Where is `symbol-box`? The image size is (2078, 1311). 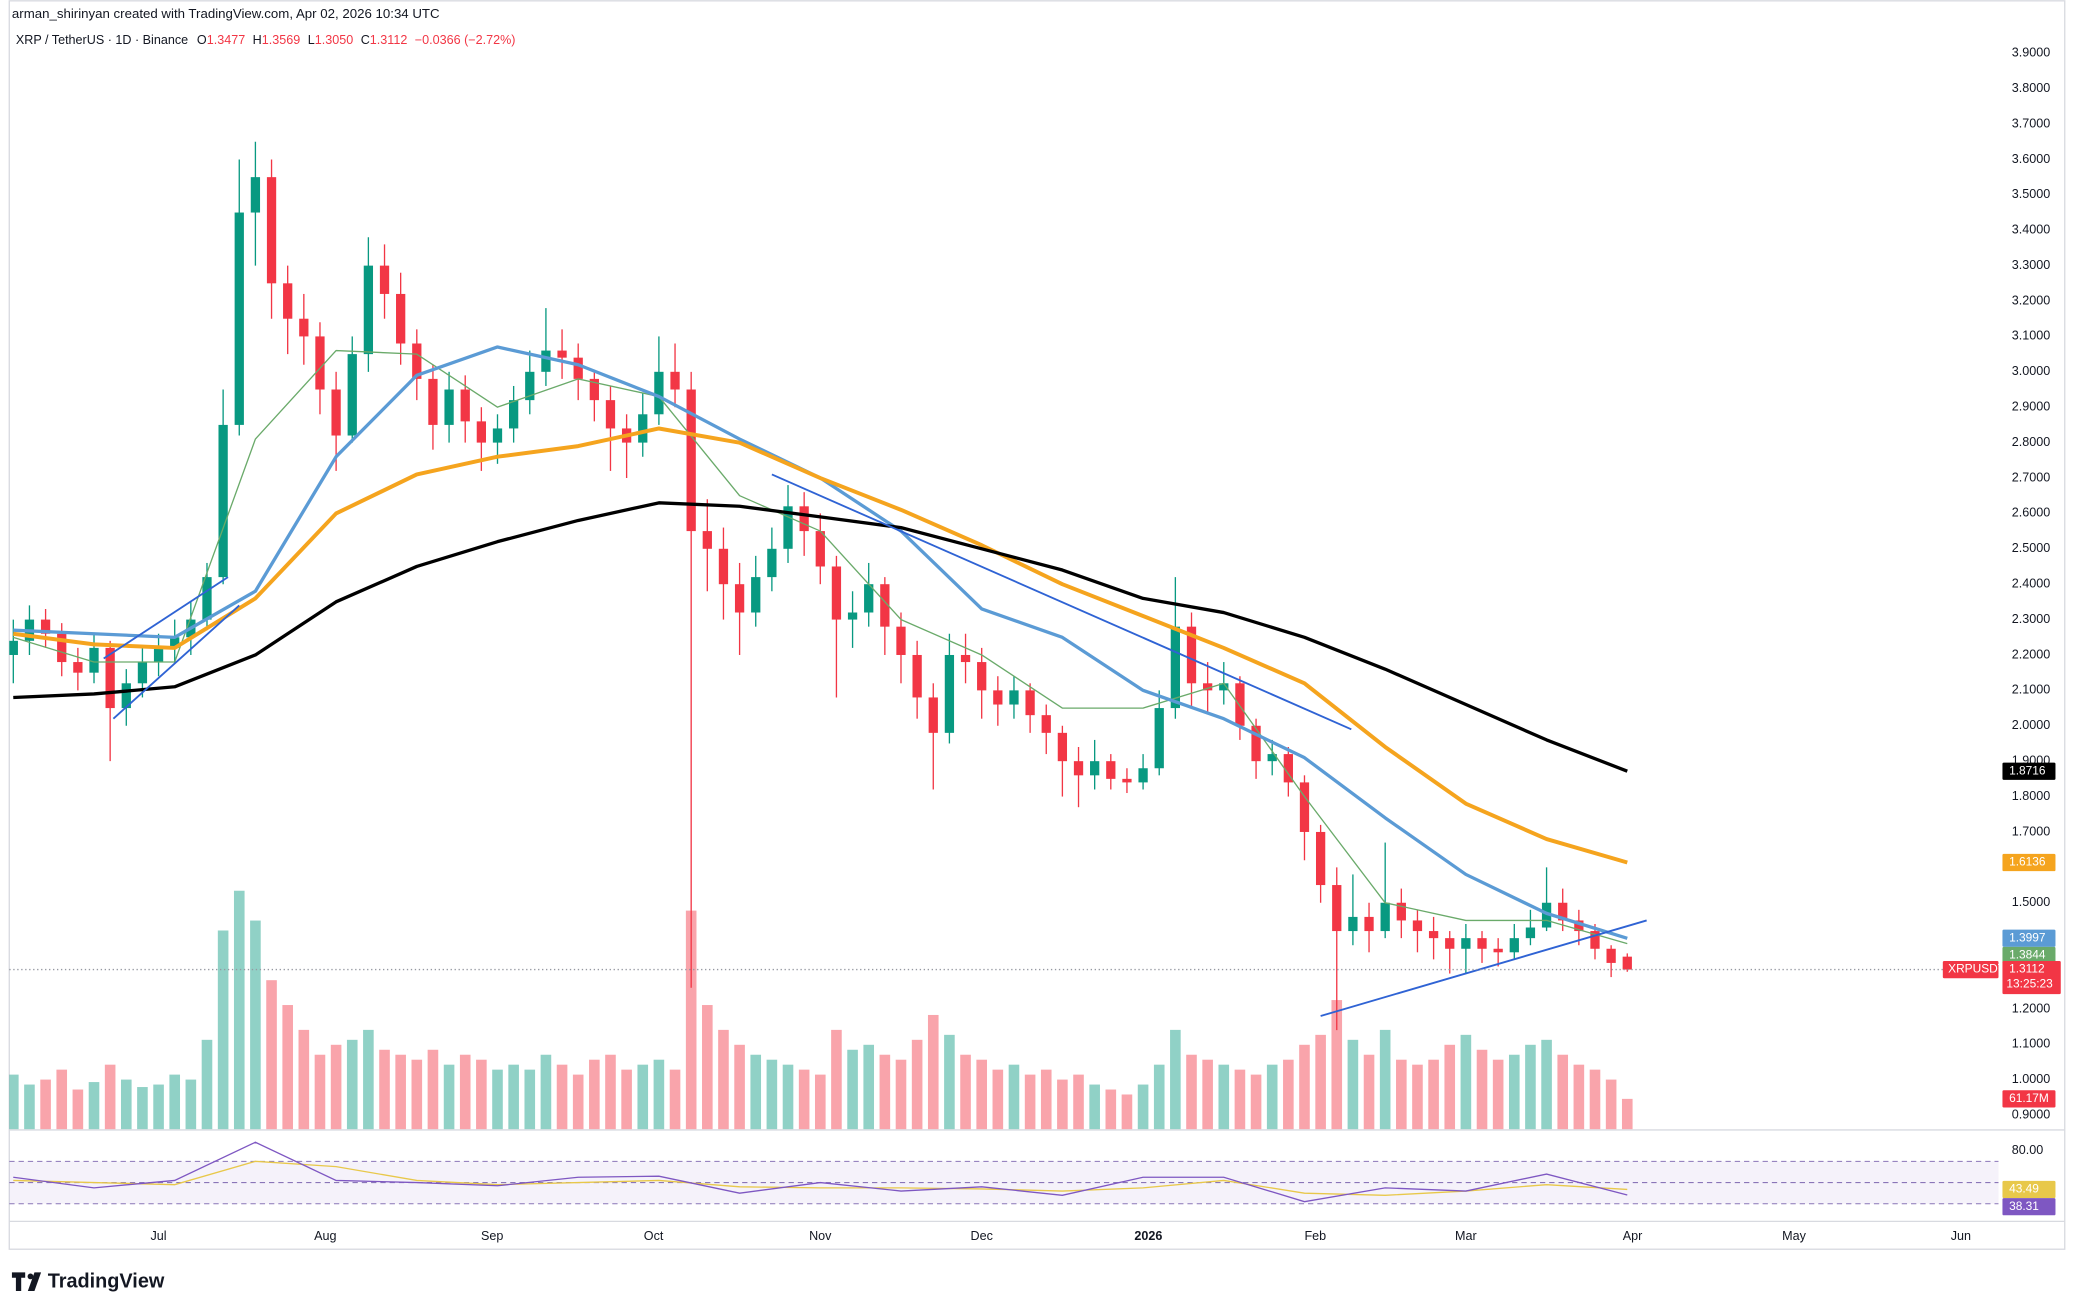
symbol-box is located at coordinates (1970, 969).